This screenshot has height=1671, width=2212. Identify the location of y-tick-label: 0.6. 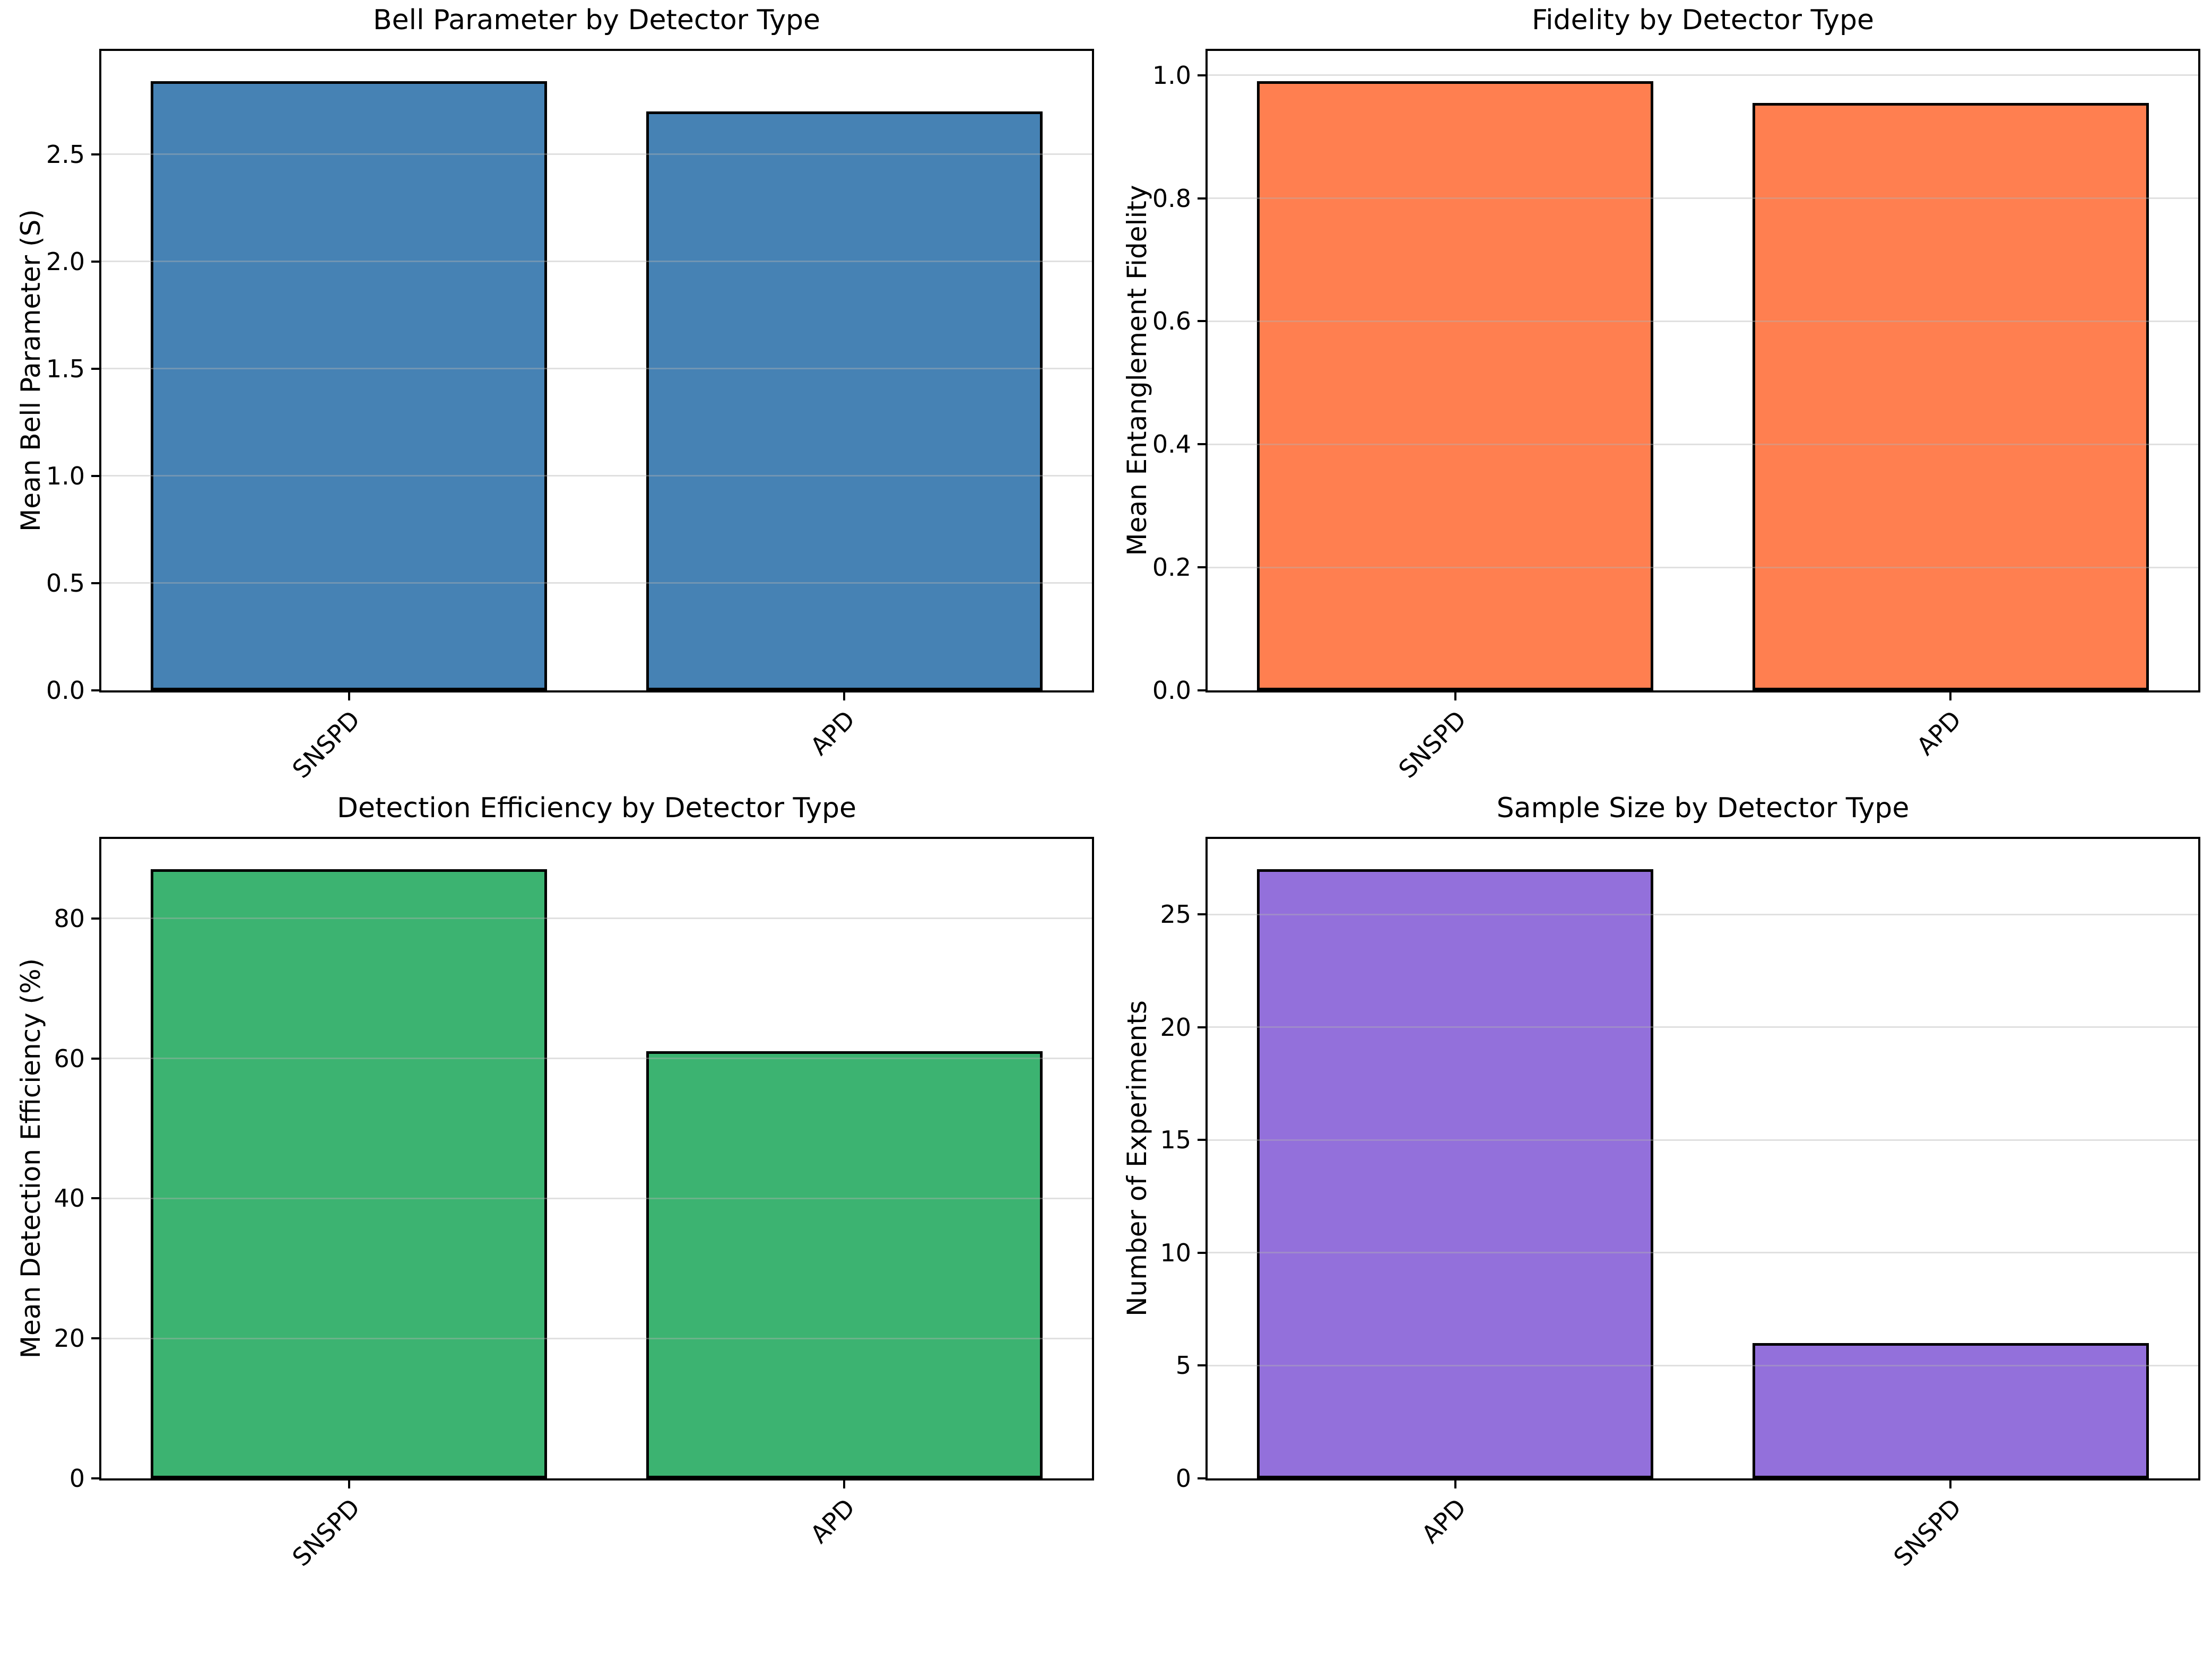
(1172, 321).